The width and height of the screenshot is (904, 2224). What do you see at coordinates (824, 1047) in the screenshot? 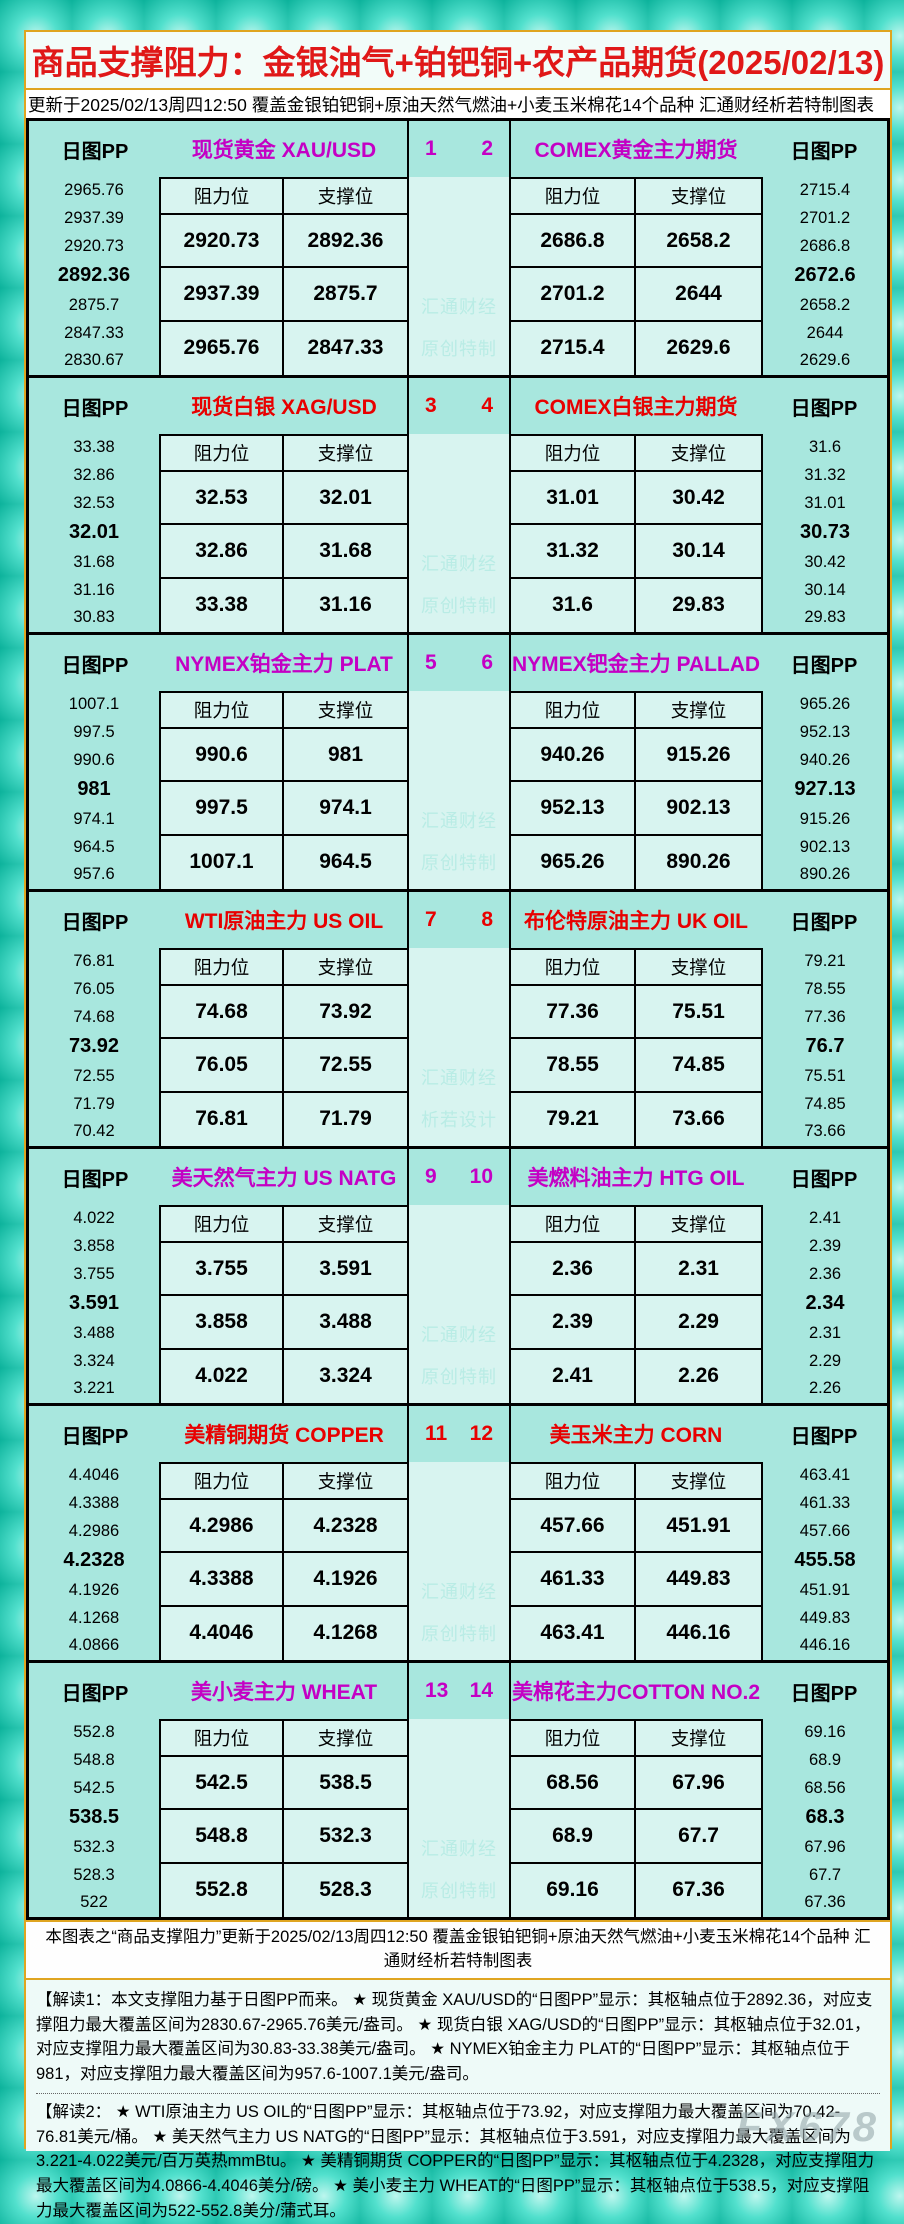
I see `pp-values-right: 79.21 78.55 77.36 76.7 75.51 74.85 73.66` at bounding box center [824, 1047].